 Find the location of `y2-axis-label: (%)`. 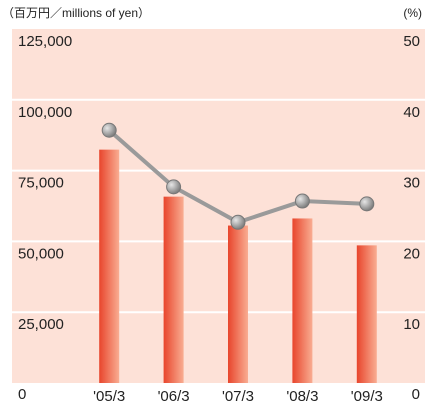

y2-axis-label: (%) is located at coordinates (412, 13).